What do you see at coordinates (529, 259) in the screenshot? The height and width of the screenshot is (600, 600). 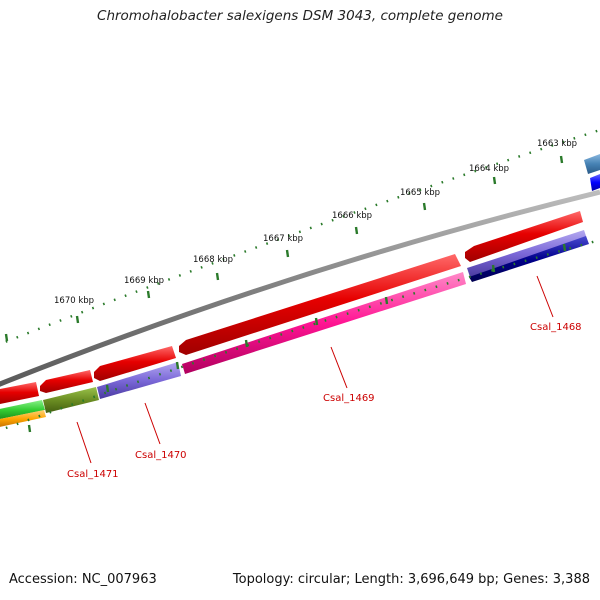 I see `gene-csal-1468-b` at bounding box center [529, 259].